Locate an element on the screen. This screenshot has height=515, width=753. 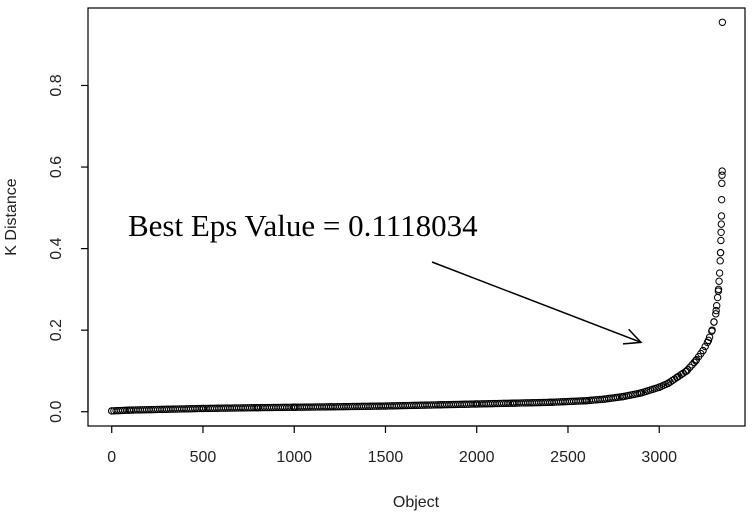
annotation-arrowhead is located at coordinates (632, 336).